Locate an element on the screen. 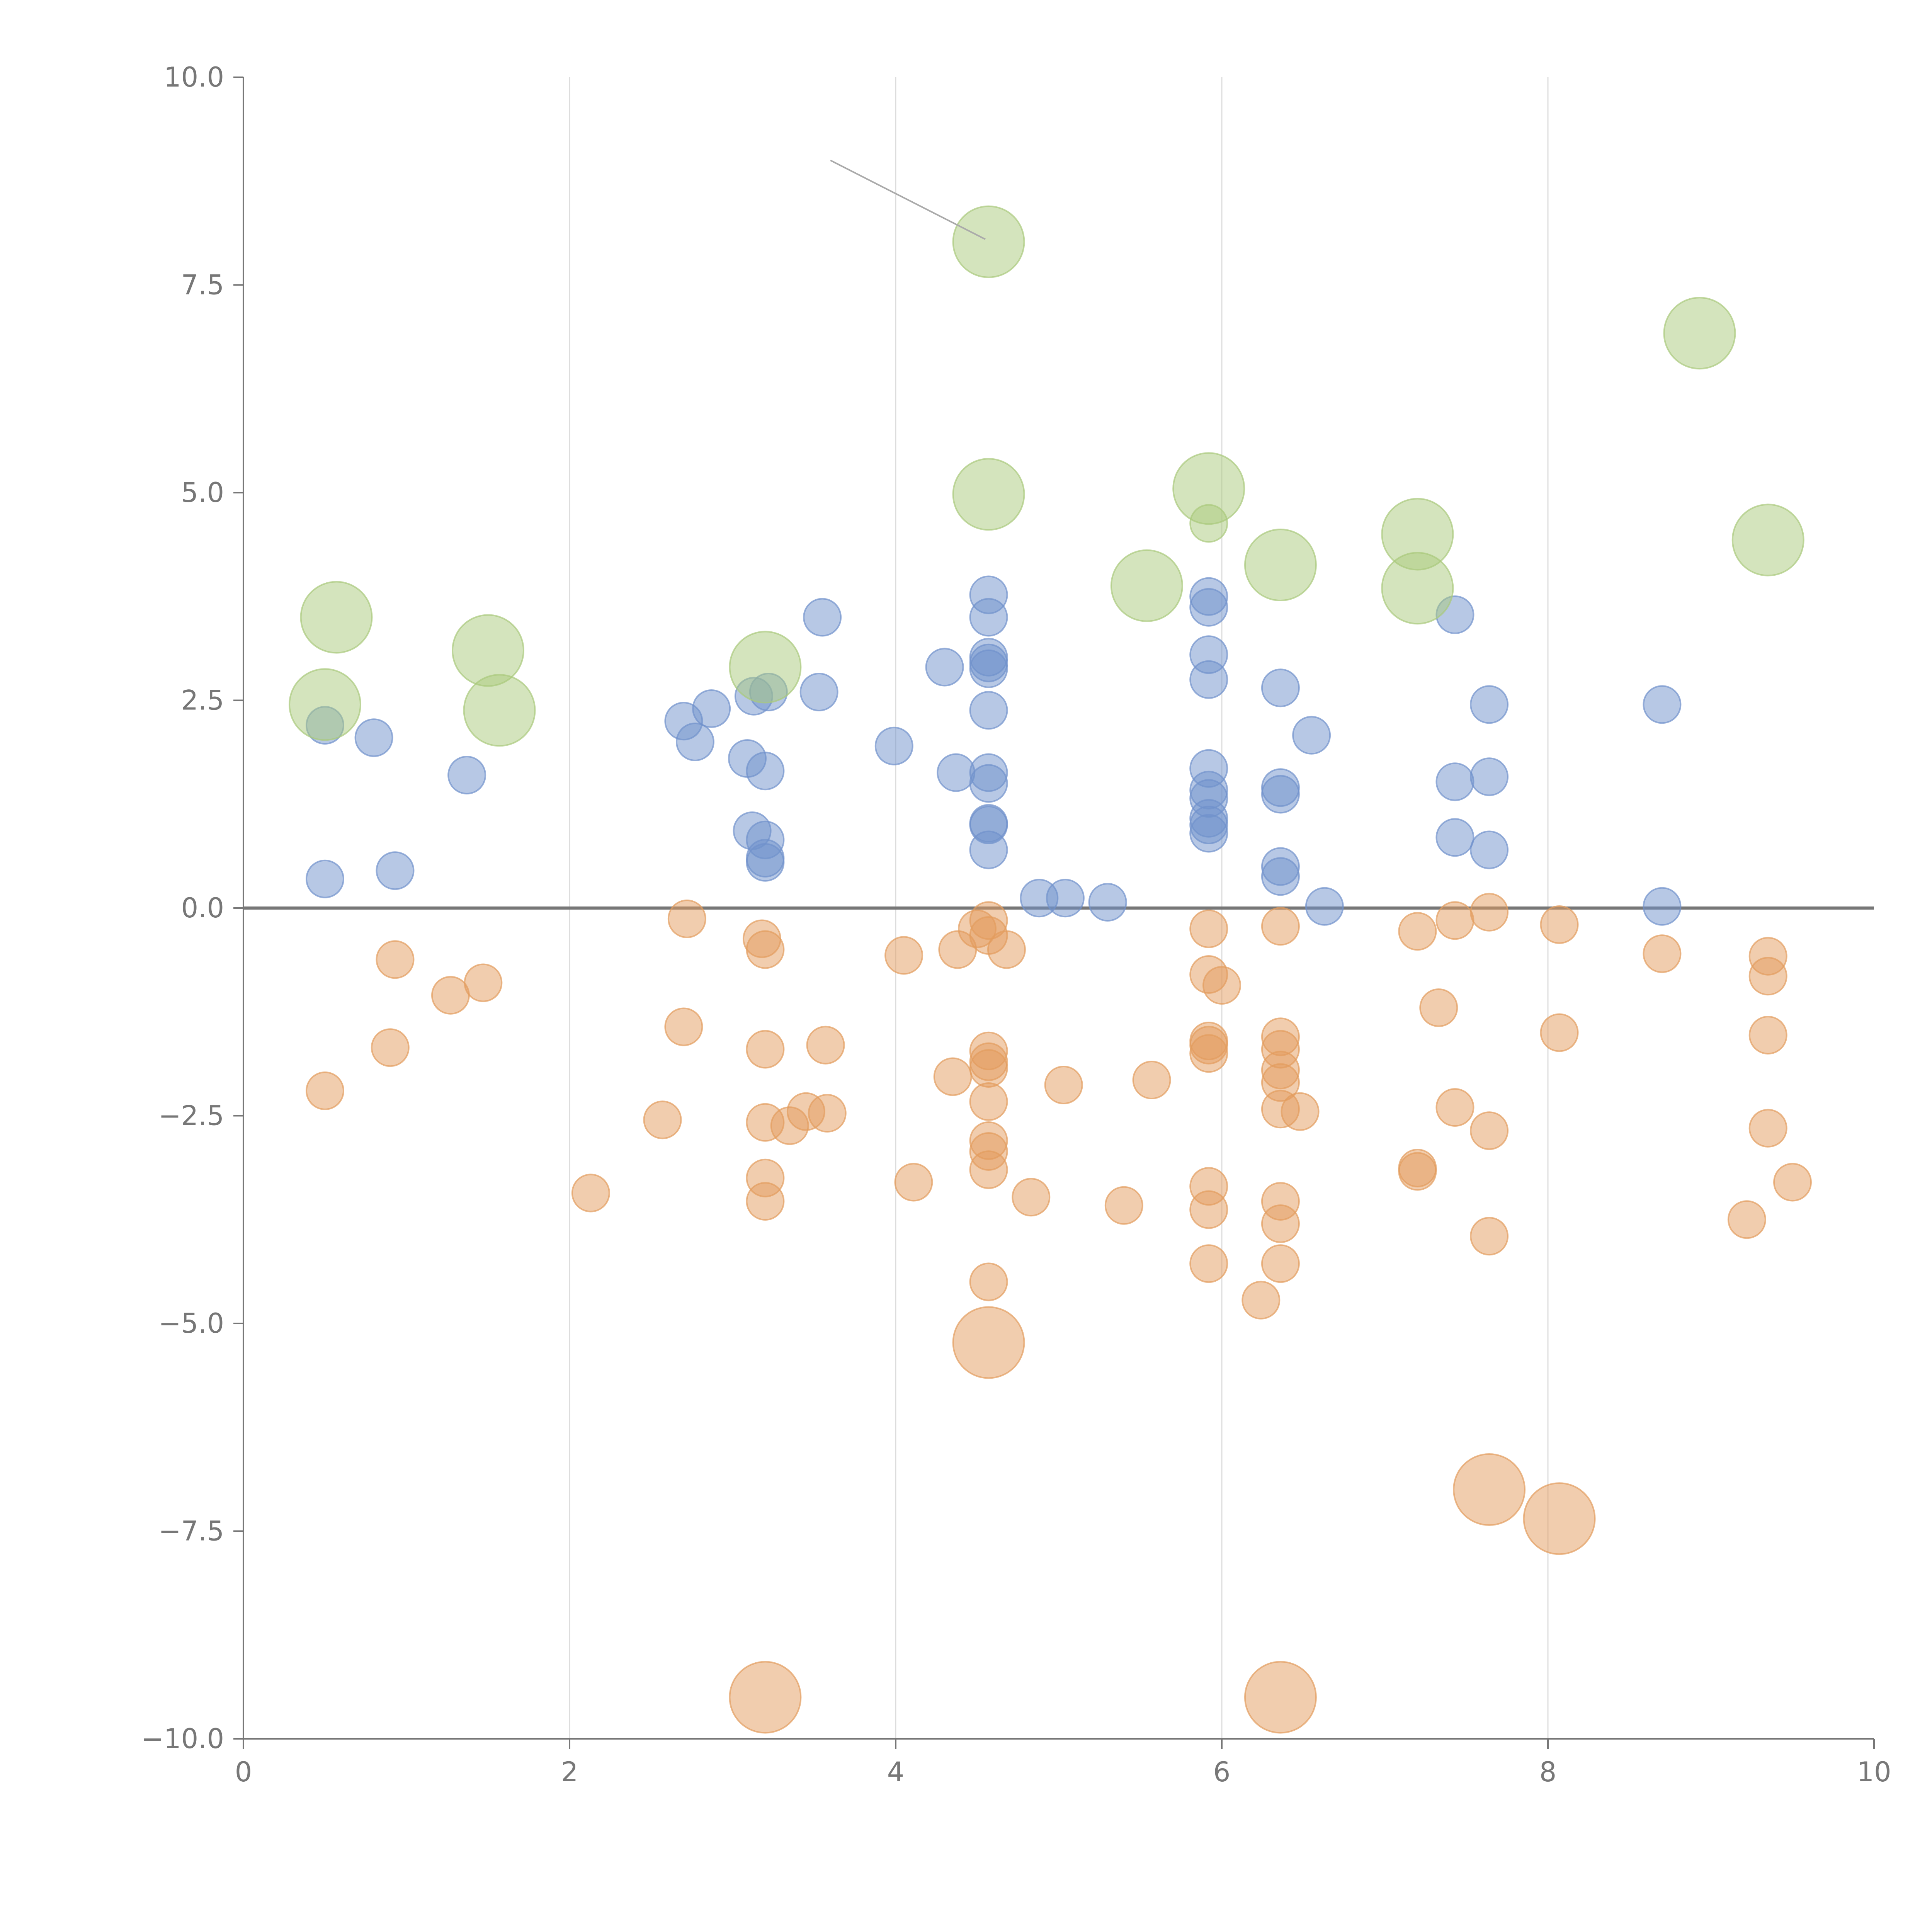 This screenshot has width=1932, height=1932. annotation-layer is located at coordinates (908, 200).